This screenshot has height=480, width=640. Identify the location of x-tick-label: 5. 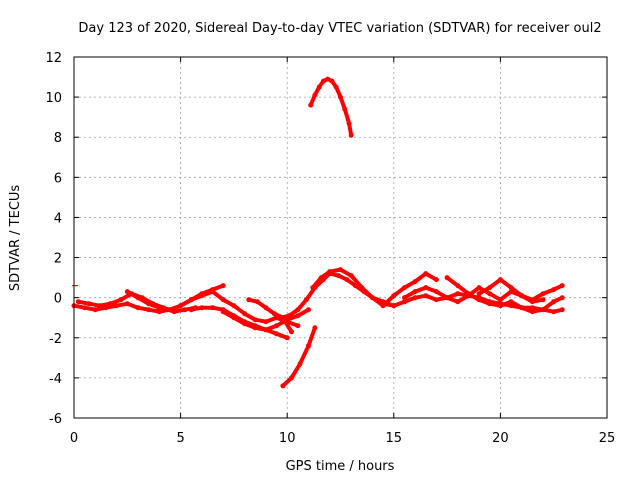
(180, 438).